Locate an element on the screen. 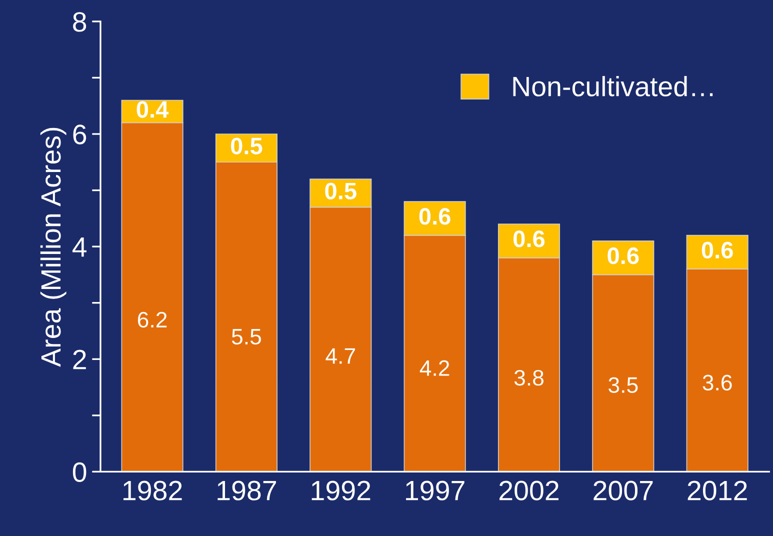  data-label: 4.2 is located at coordinates (435, 368).